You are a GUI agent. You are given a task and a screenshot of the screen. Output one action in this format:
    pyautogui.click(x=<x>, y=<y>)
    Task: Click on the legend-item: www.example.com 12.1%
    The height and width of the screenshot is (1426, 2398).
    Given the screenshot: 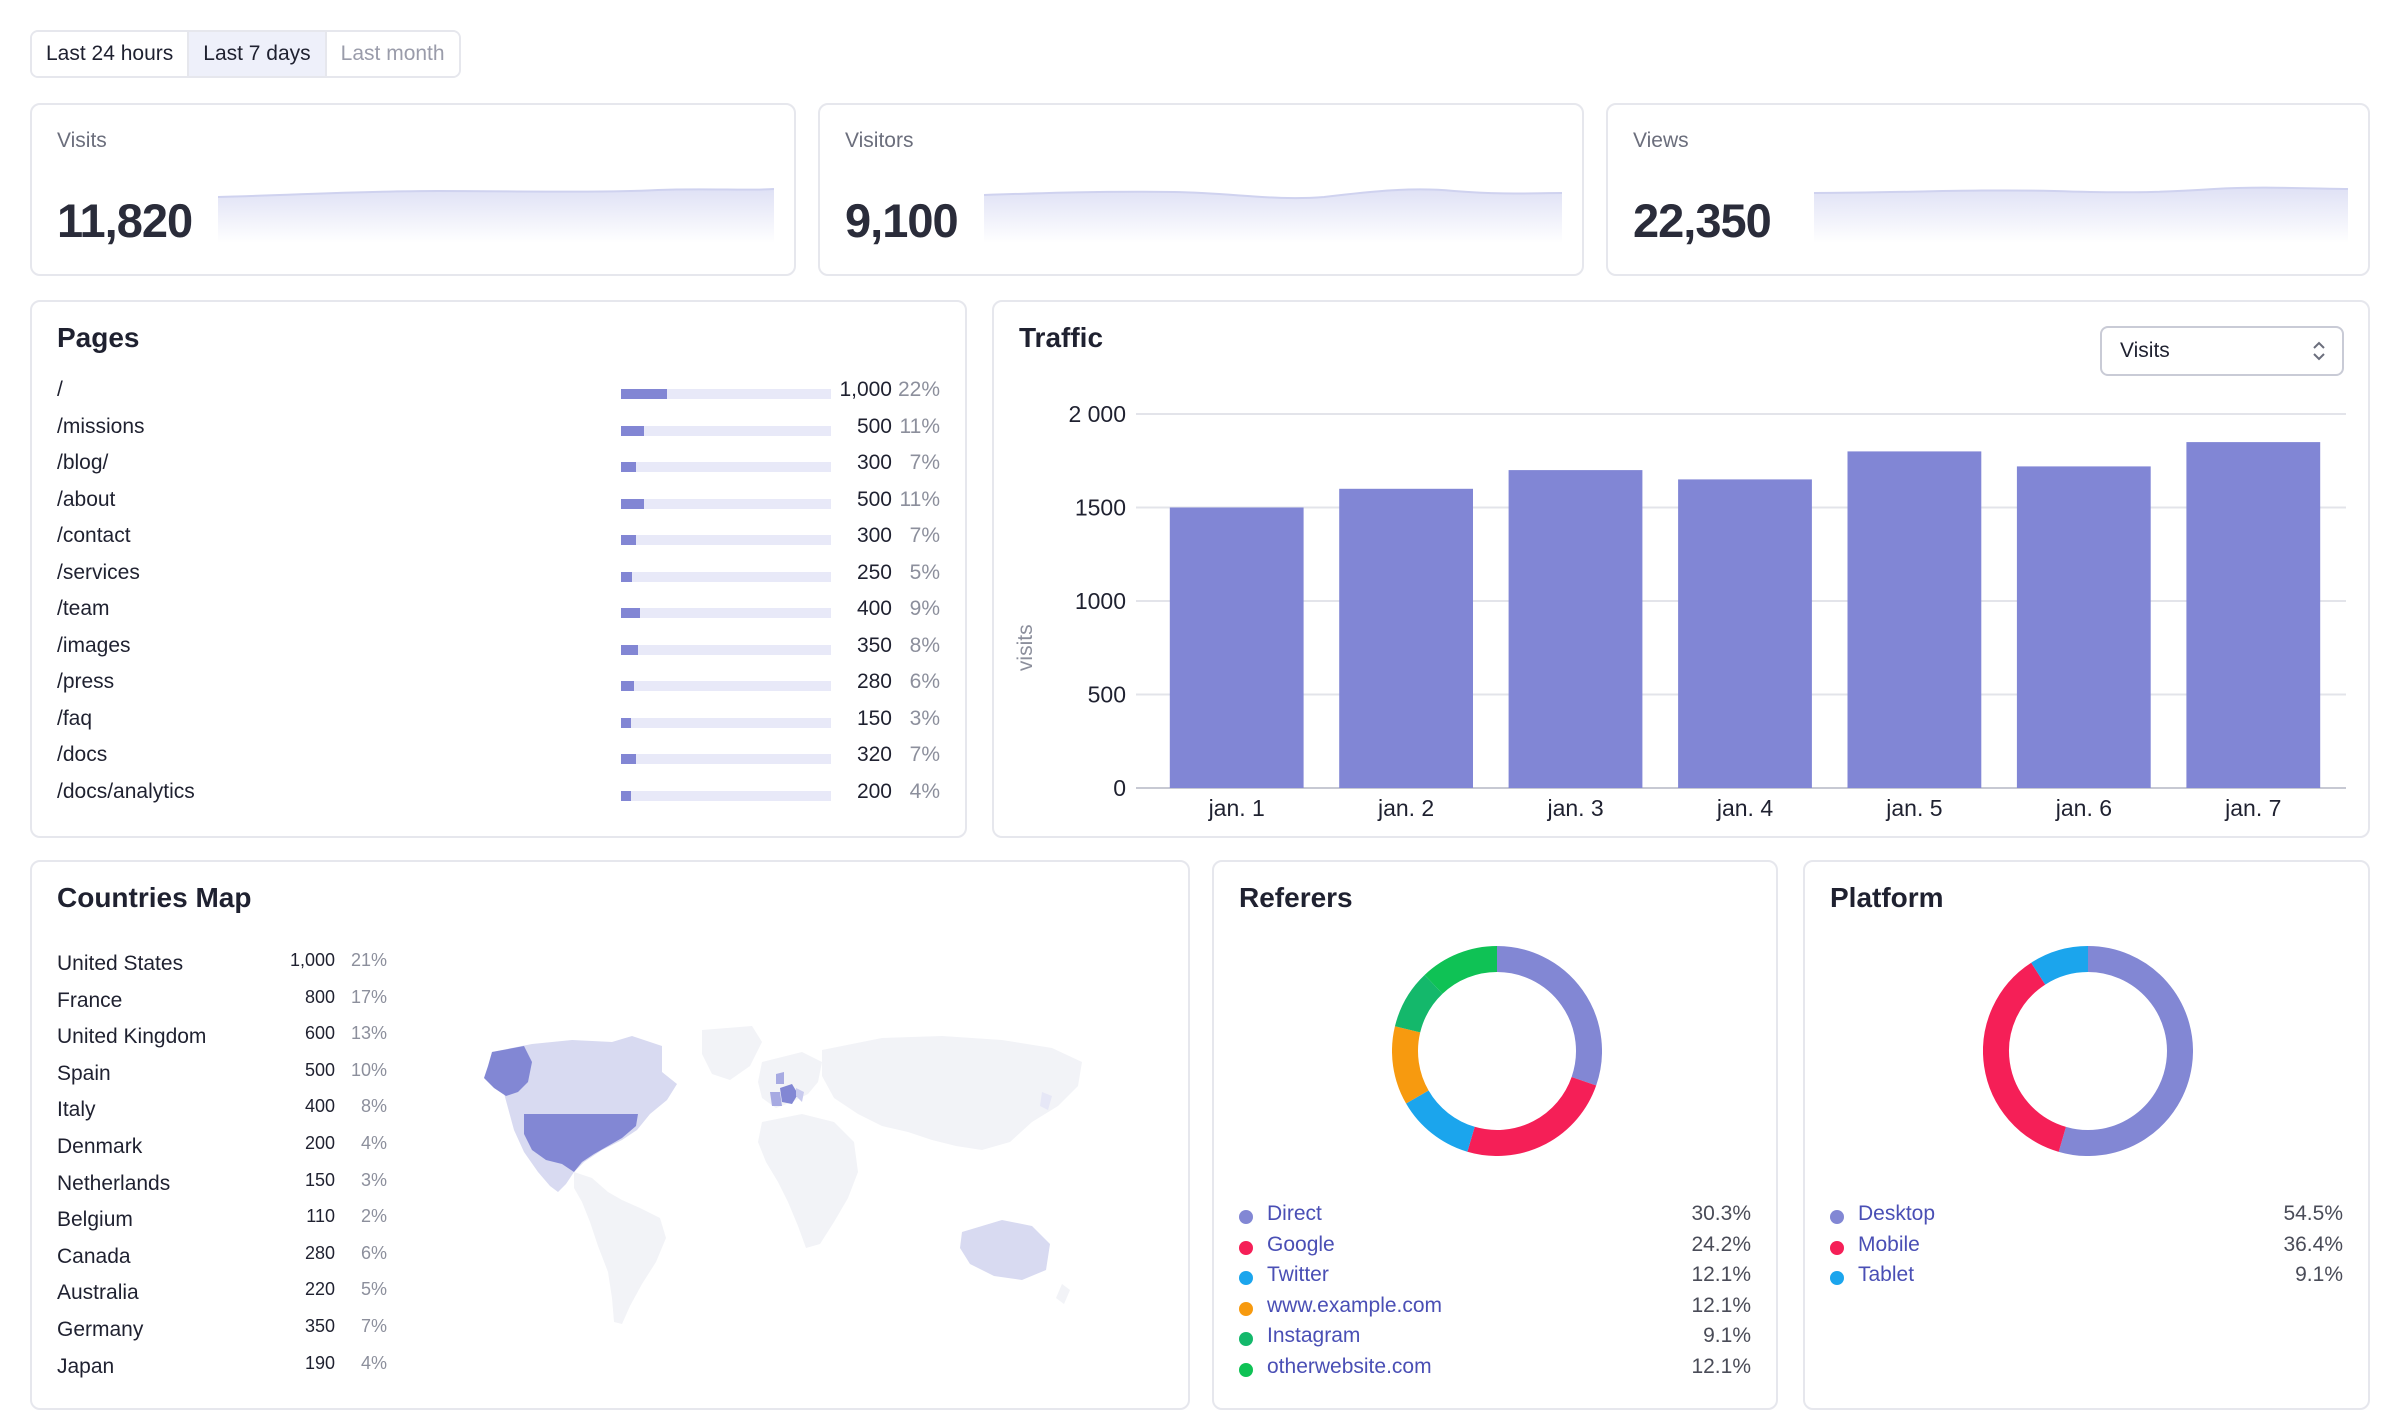 What is the action you would take?
    pyautogui.click(x=1495, y=1309)
    